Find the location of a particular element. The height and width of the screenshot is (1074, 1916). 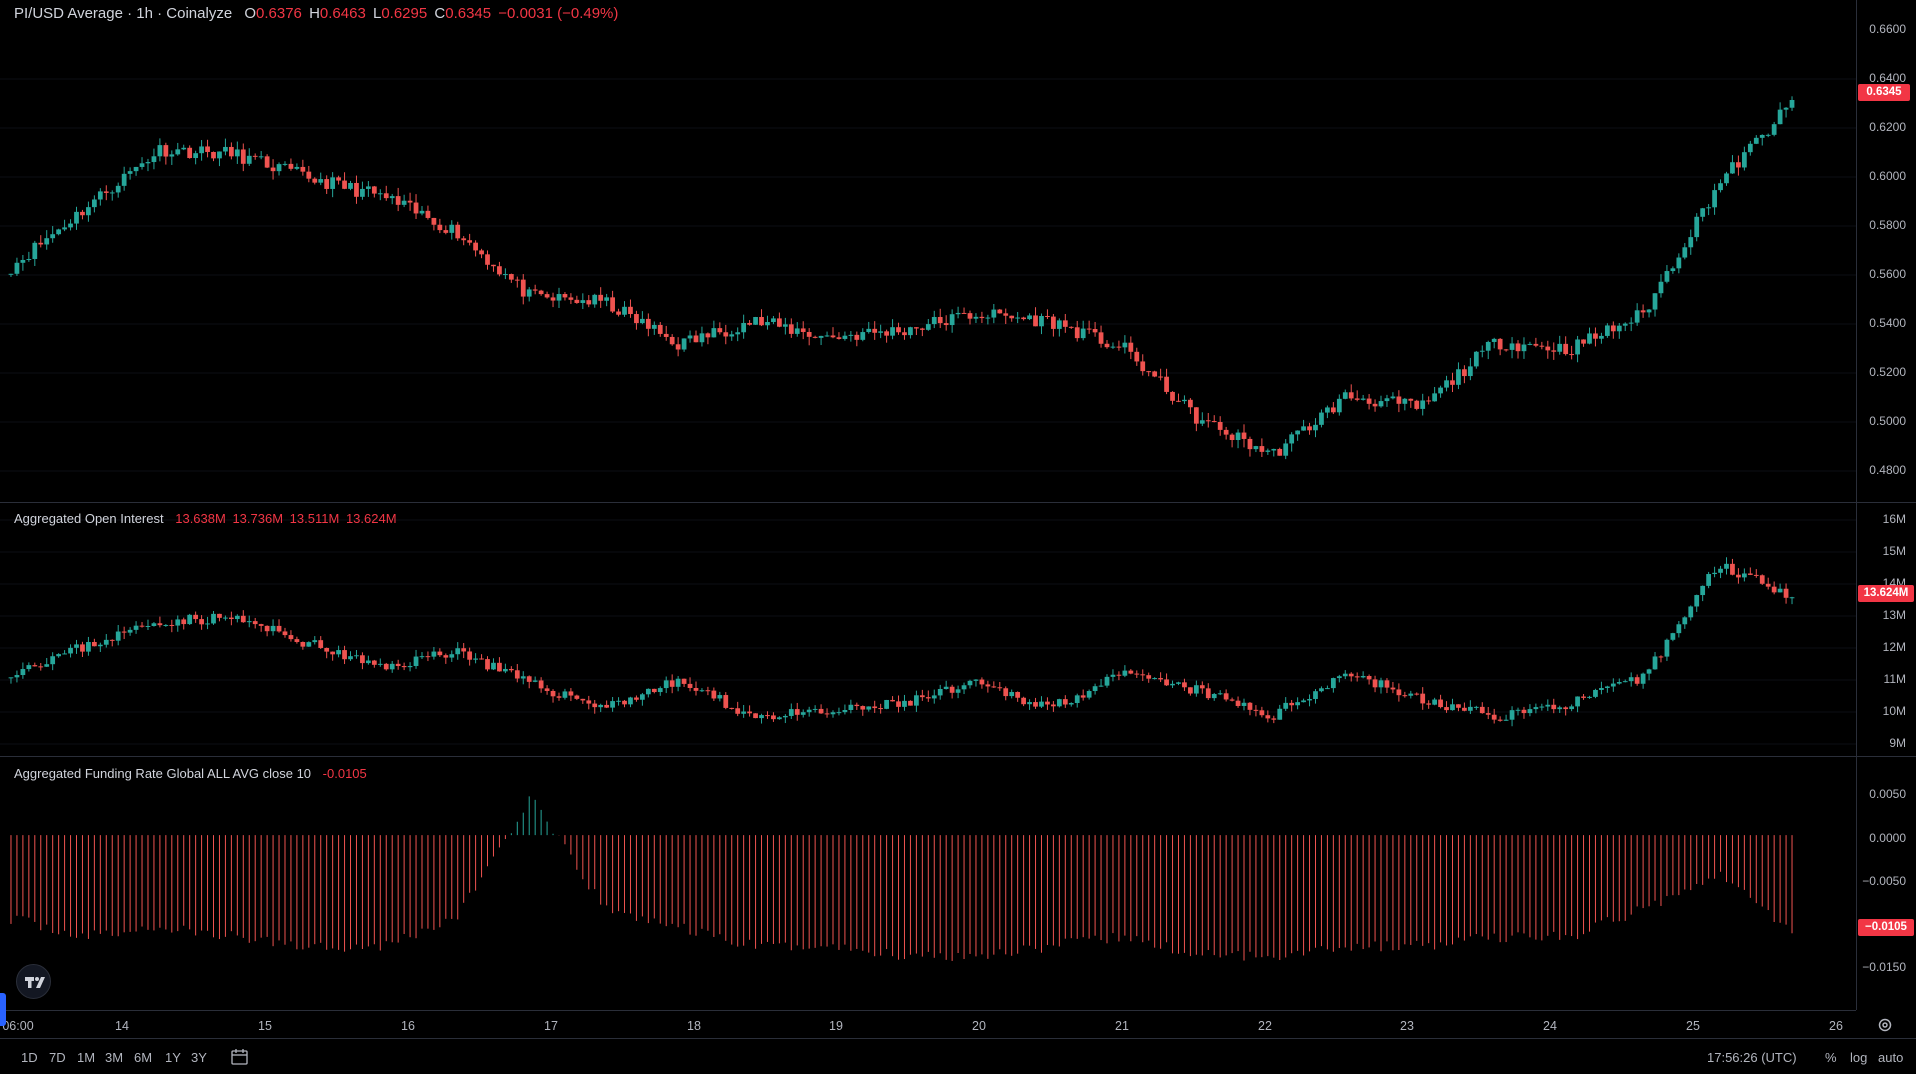

oi-title: Aggregated Open Interest is located at coordinates (89, 518).